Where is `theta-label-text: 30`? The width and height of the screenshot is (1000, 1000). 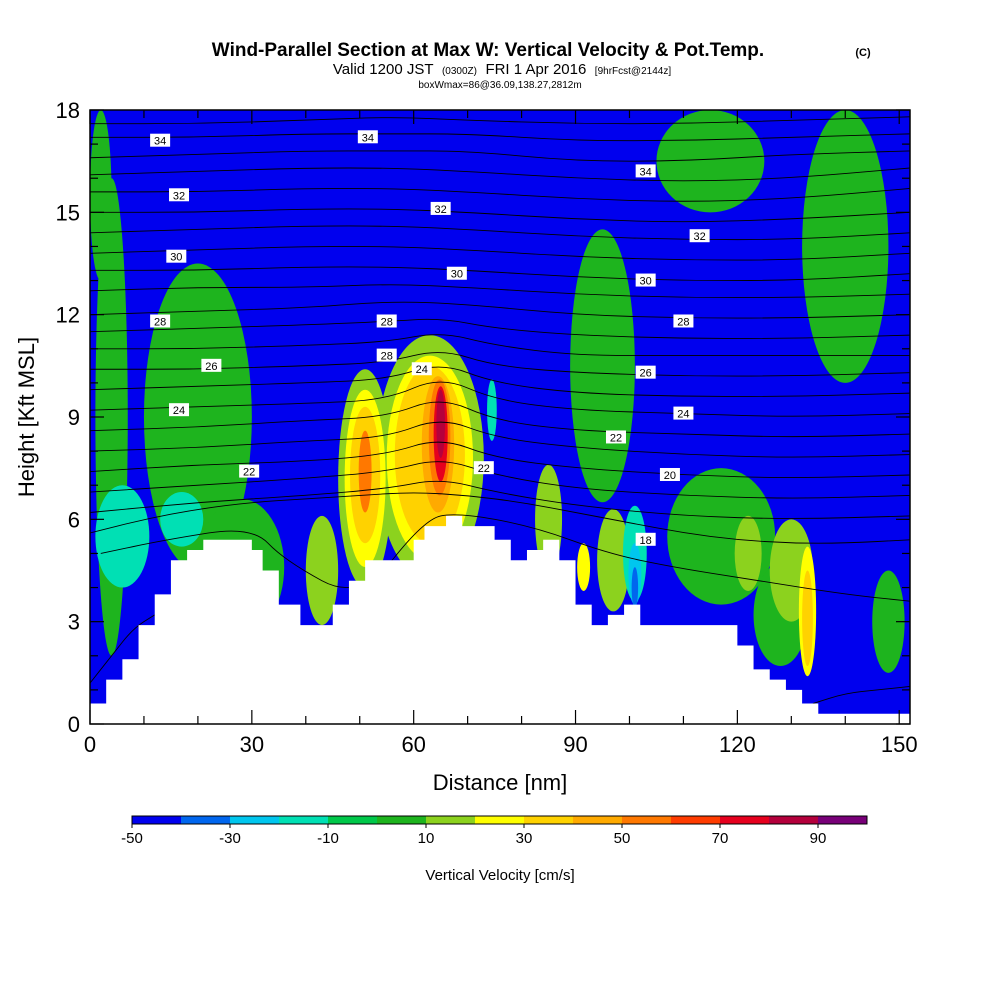 theta-label-text: 30 is located at coordinates (646, 282).